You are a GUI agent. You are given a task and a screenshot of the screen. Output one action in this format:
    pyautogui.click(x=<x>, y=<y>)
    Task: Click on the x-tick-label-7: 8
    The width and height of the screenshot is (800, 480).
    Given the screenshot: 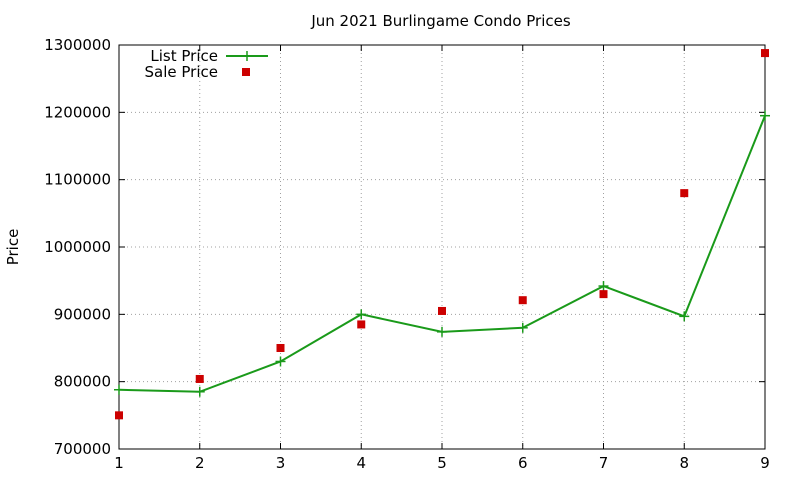 What is the action you would take?
    pyautogui.click(x=684, y=463)
    